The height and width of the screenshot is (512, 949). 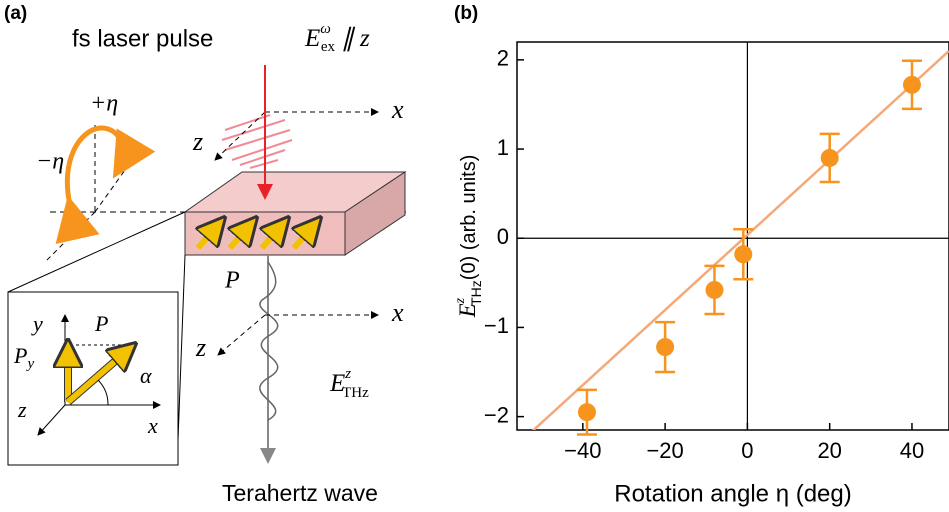 I want to click on laser-spot, so click(x=257, y=141).